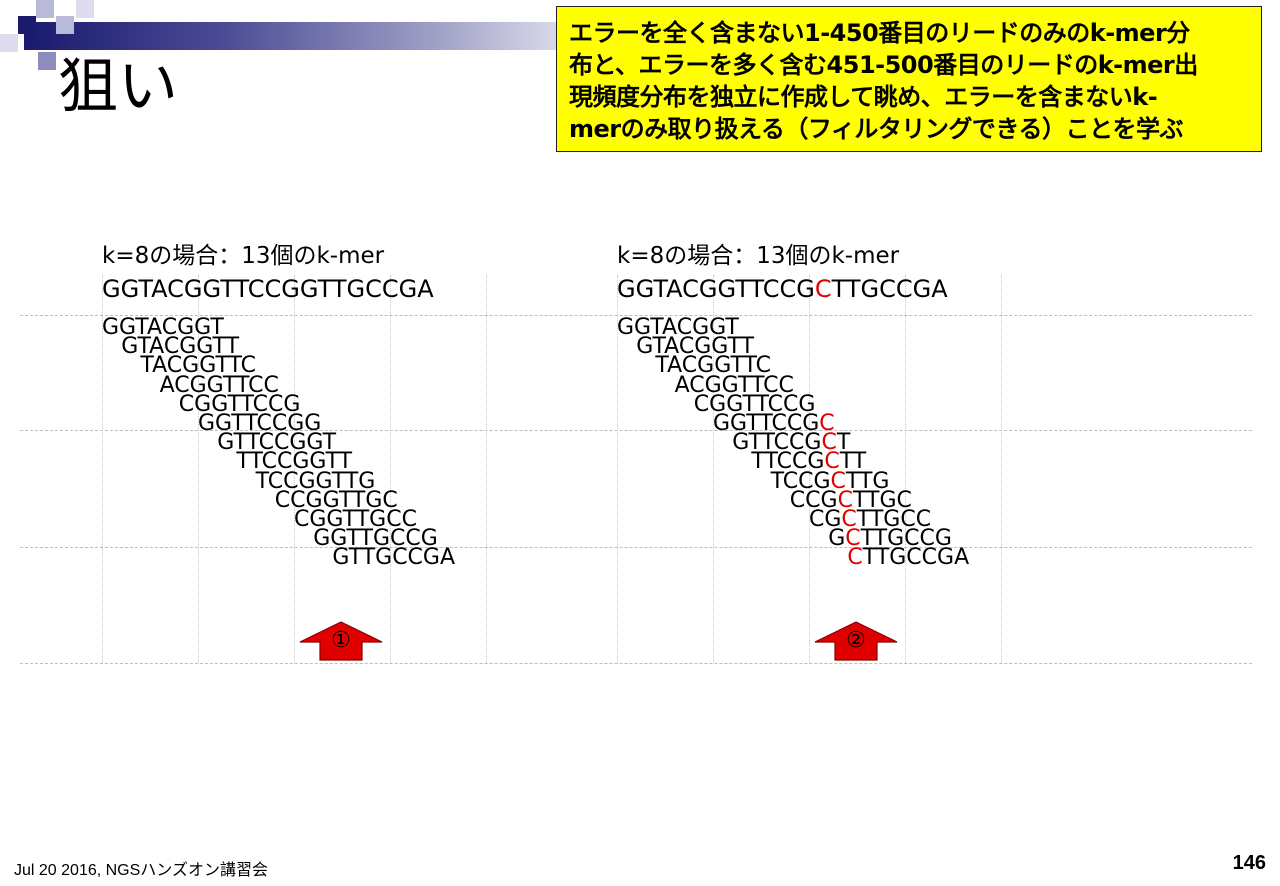 Image resolution: width=1280 pixels, height=886 pixels. I want to click on kmer-row: CGCTTGCC, so click(870, 519).